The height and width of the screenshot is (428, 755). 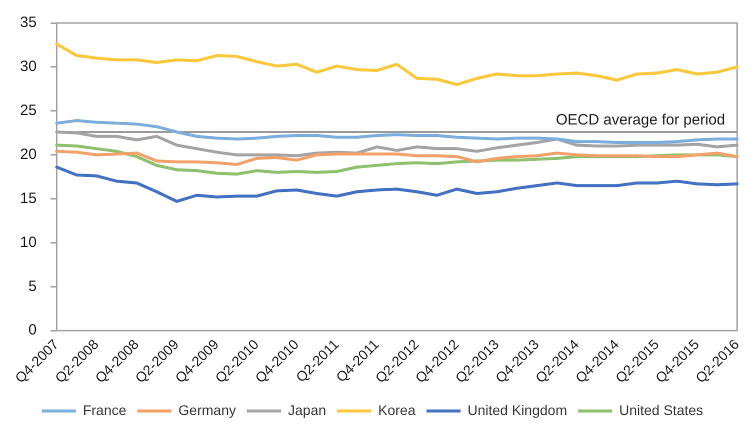 I want to click on legend-label: Korea, so click(x=397, y=410).